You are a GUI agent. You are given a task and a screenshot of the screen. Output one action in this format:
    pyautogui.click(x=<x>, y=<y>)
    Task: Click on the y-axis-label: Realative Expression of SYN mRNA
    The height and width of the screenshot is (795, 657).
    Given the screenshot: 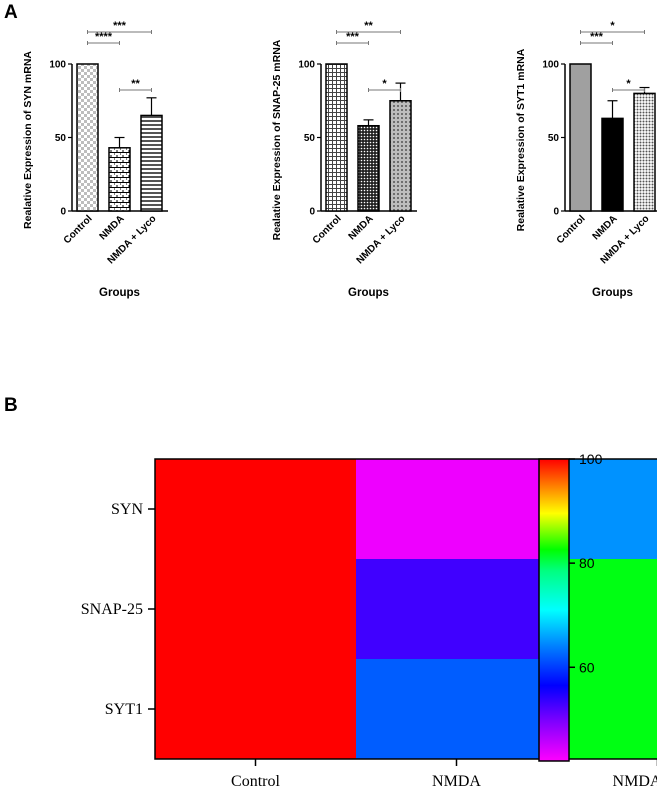 What is the action you would take?
    pyautogui.click(x=28, y=140)
    